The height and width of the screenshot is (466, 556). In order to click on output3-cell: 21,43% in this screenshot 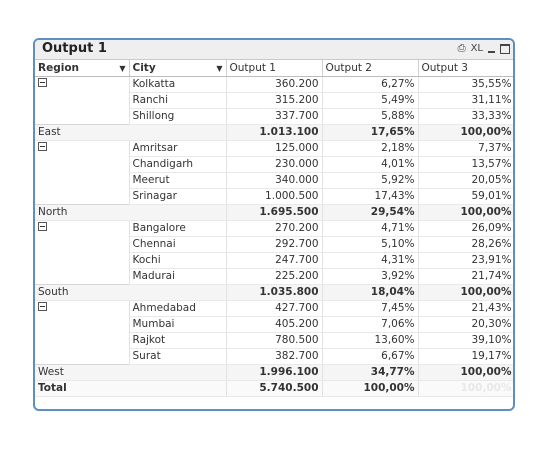, I will do `click(465, 308)`.